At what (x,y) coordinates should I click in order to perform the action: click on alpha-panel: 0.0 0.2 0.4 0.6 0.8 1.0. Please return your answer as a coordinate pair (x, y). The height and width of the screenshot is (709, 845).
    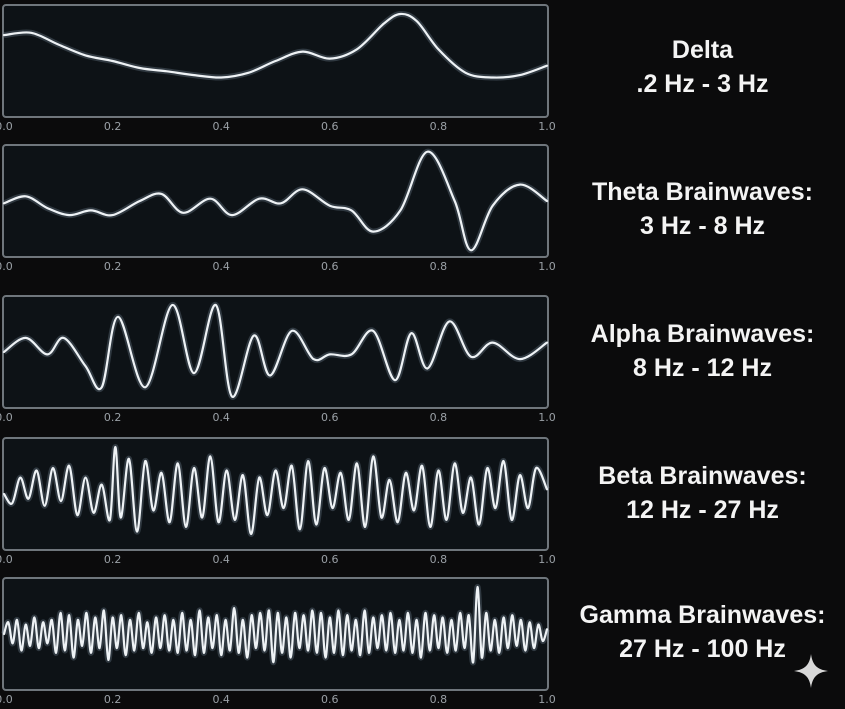
    Looking at the image, I should click on (278, 359).